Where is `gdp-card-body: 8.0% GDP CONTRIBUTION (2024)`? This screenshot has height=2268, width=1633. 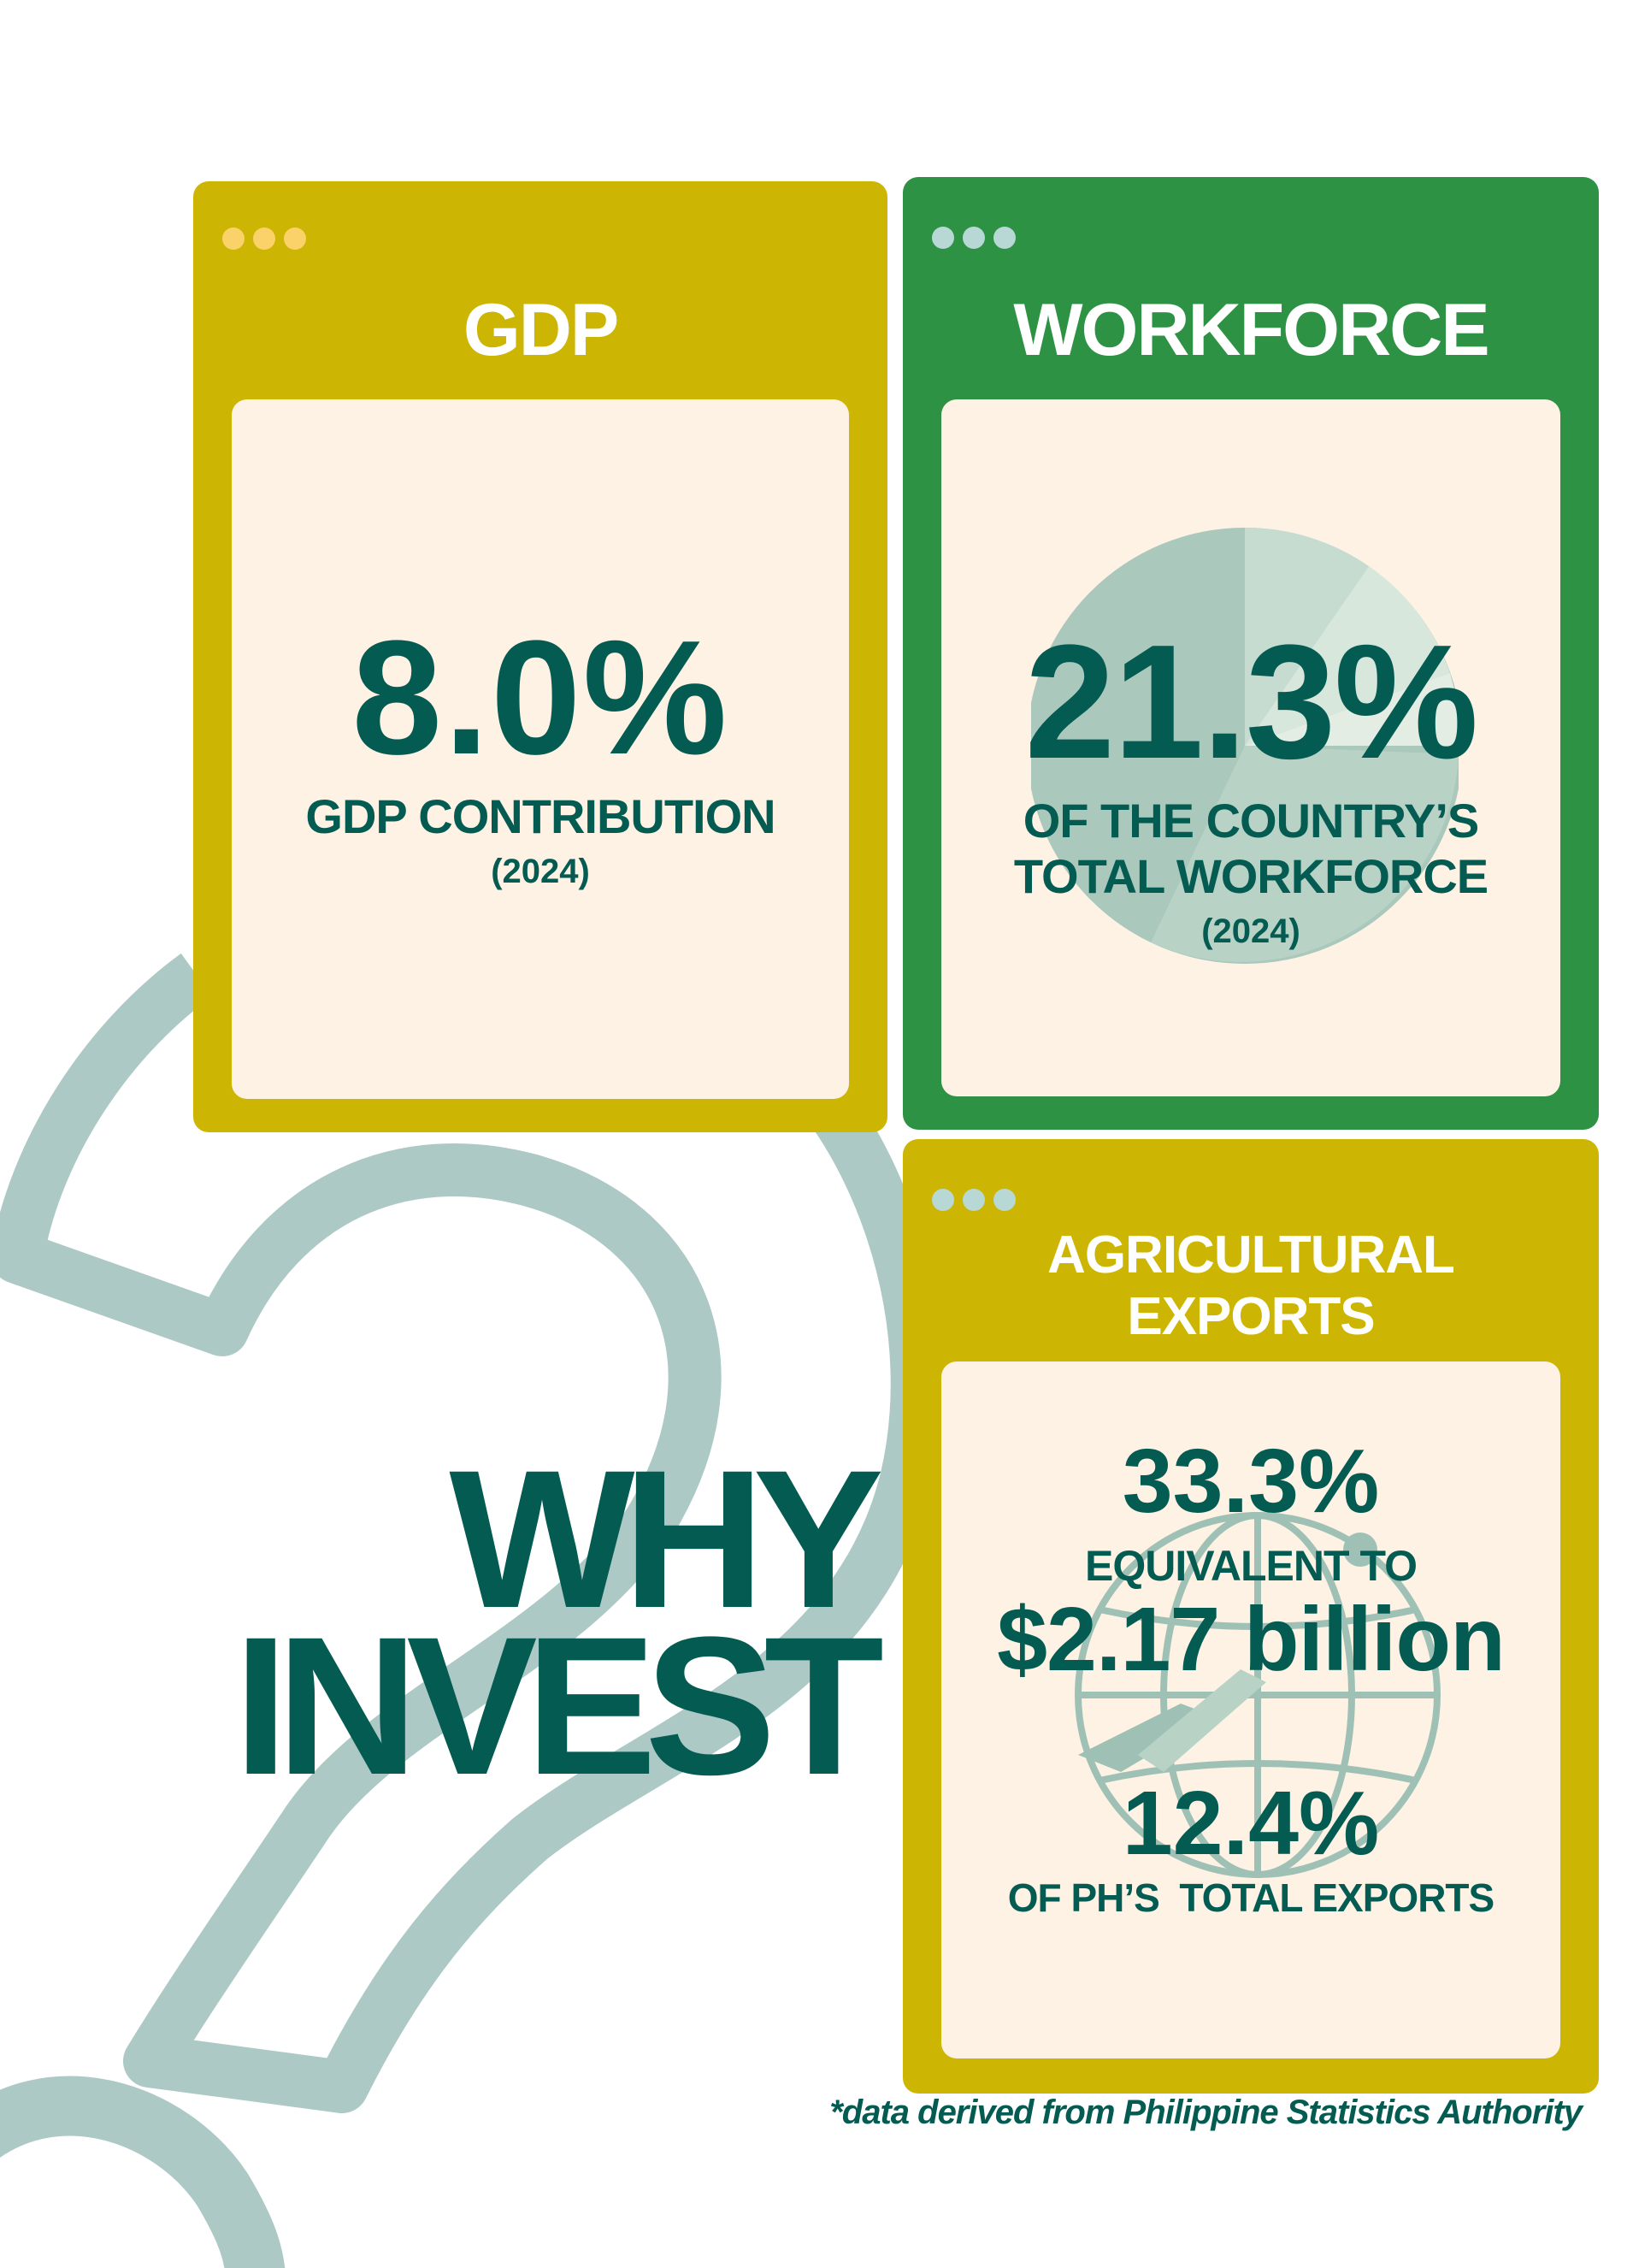
gdp-card-body: 8.0% GDP CONTRIBUTION (2024) is located at coordinates (540, 749).